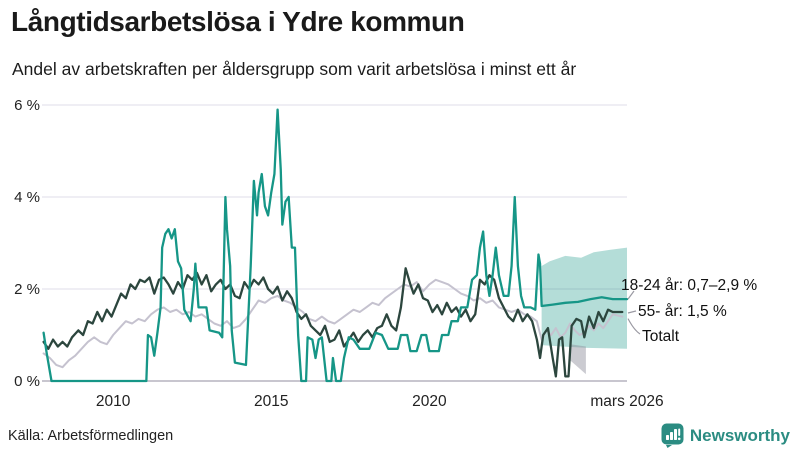 The height and width of the screenshot is (450, 800). I want to click on newsworthy-logo-text: Newsworthy, so click(739, 435).